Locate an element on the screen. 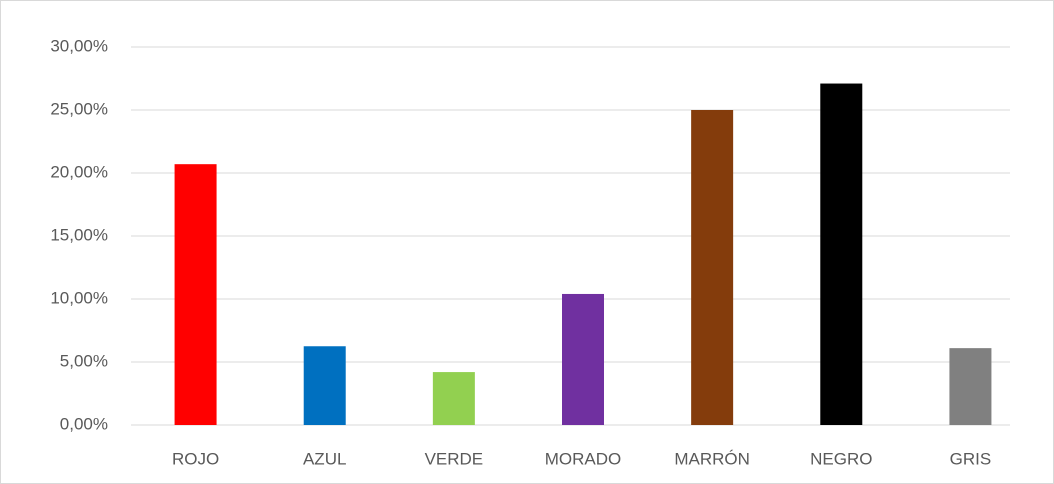  y-tick-label: 15,00% is located at coordinates (79, 234).